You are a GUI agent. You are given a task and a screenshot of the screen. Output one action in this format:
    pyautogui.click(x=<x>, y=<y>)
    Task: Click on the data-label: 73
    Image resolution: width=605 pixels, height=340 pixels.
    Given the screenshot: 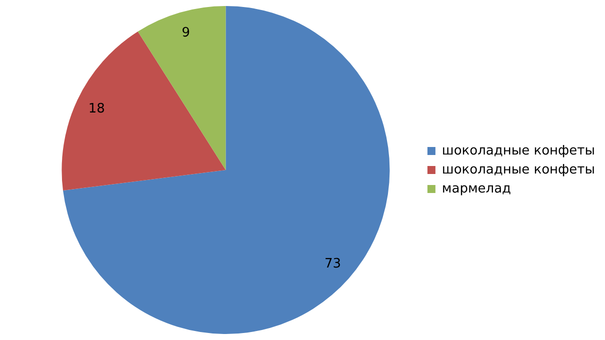 What is the action you would take?
    pyautogui.click(x=333, y=264)
    